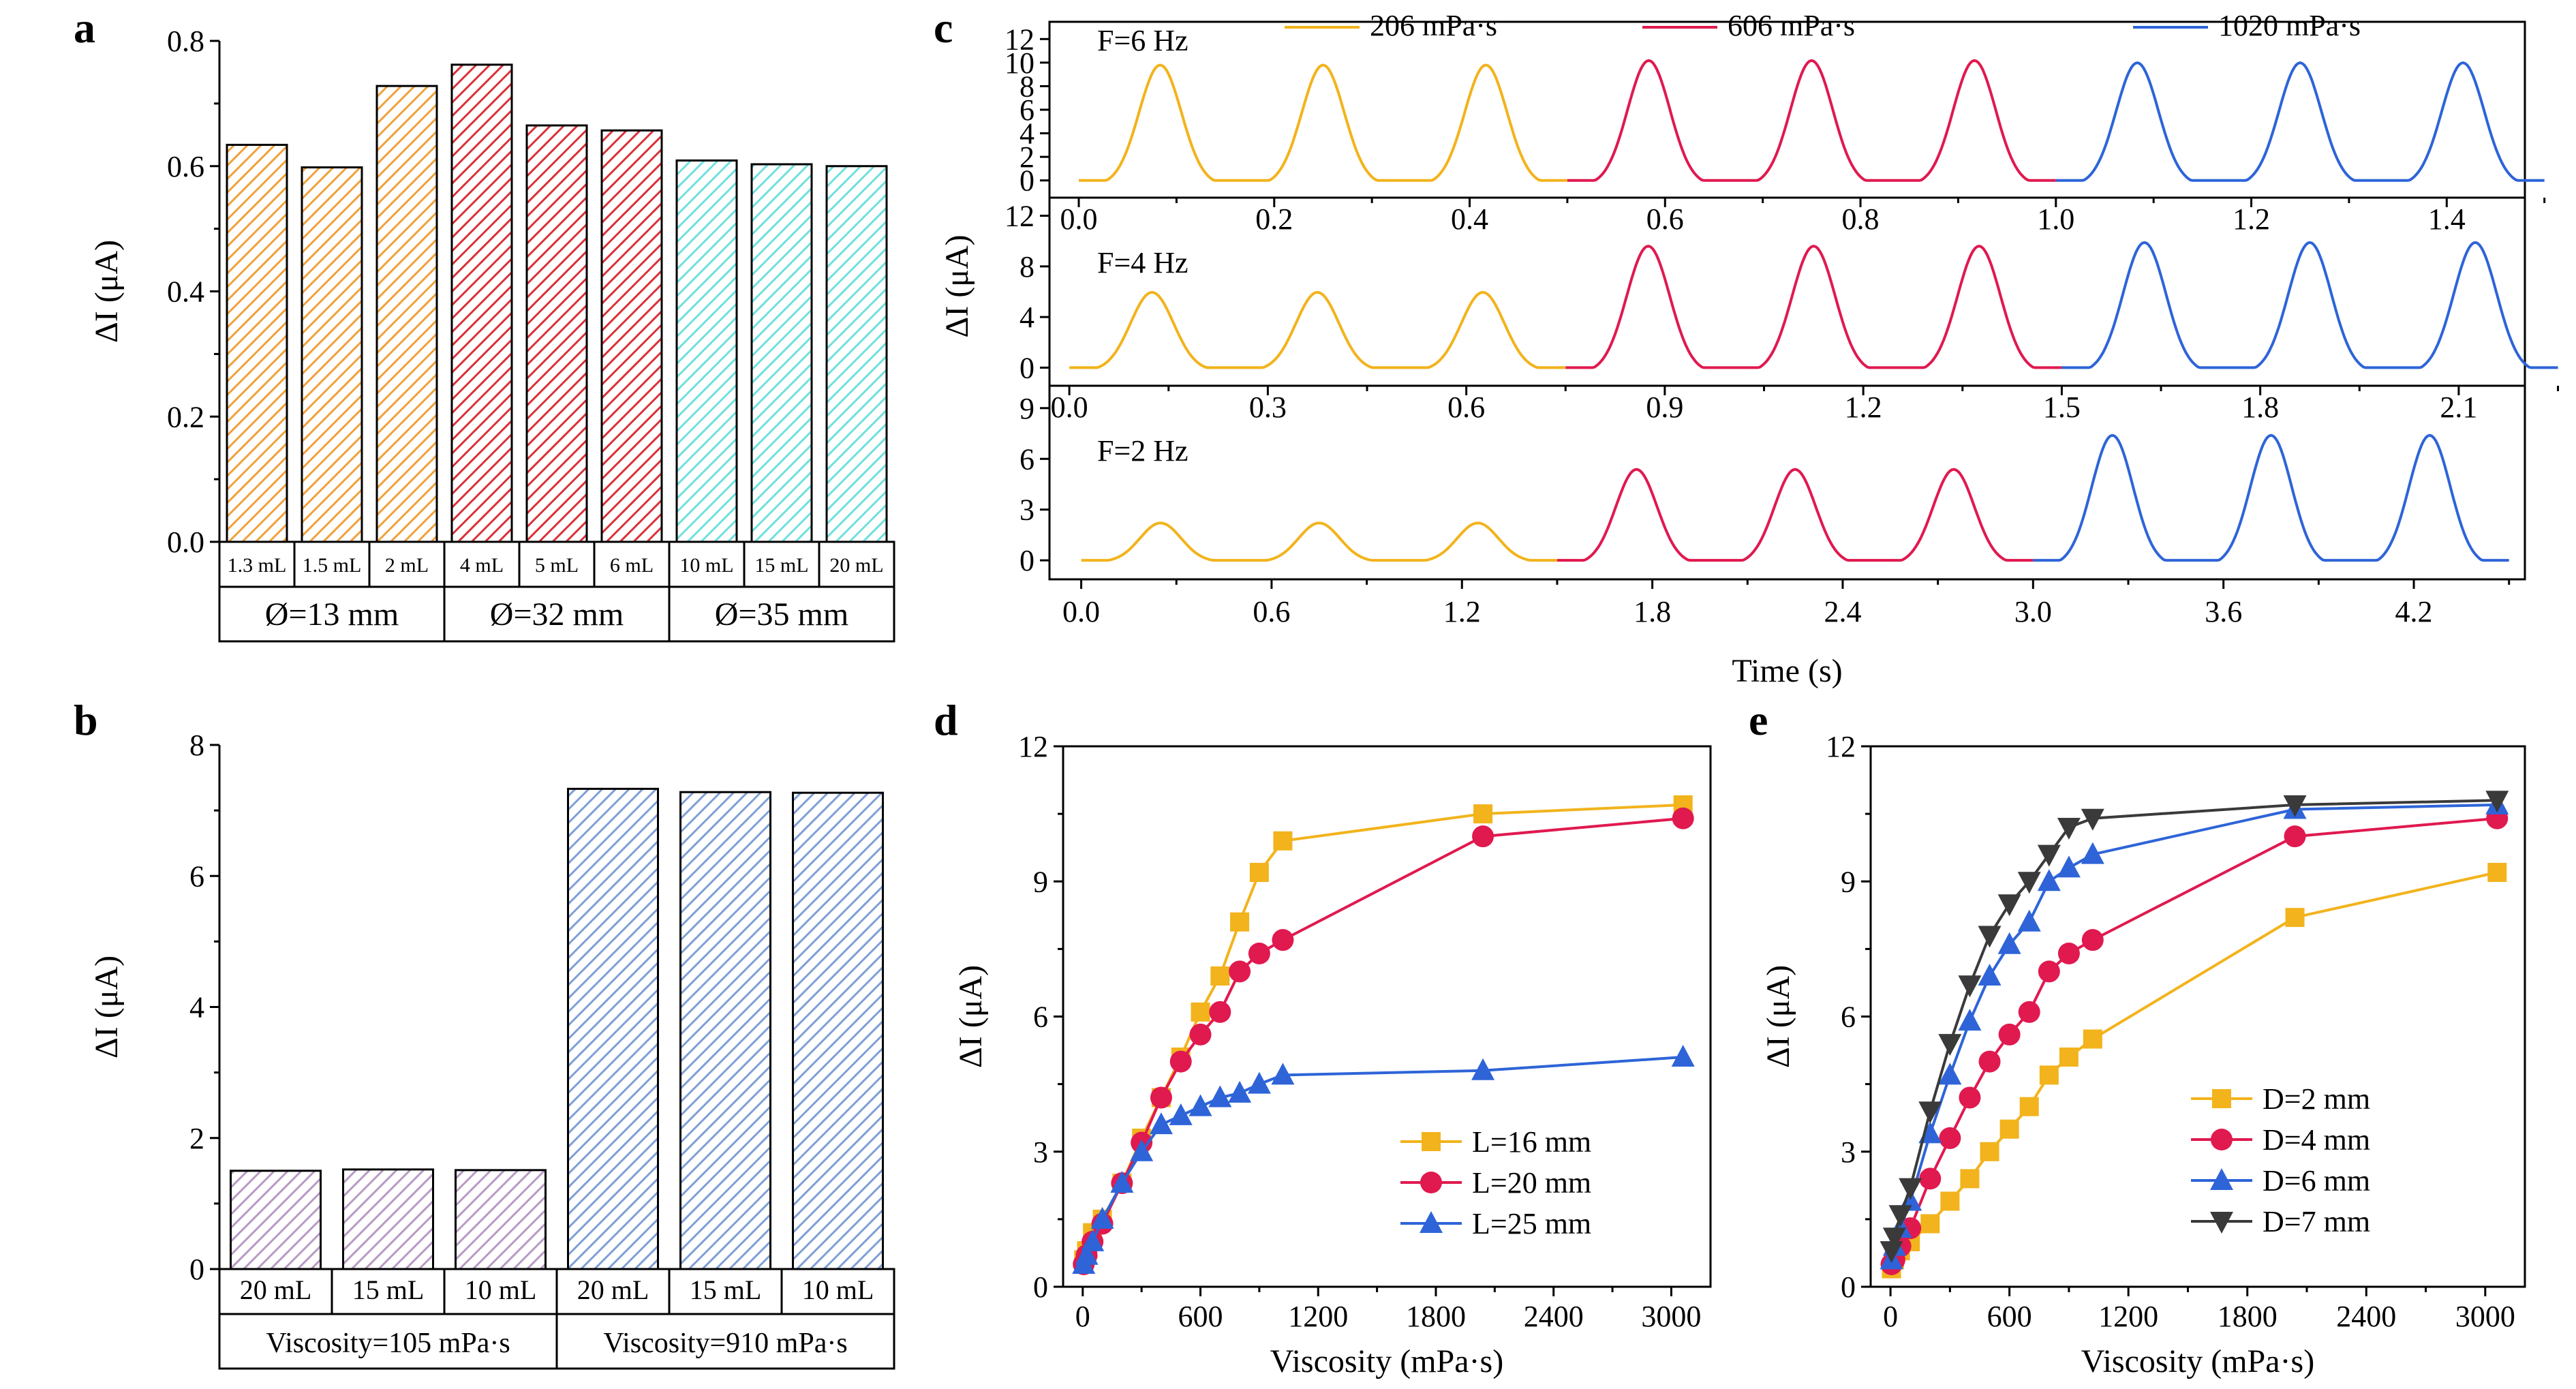  I want to click on y-tick-label: 9, so click(1040, 882).